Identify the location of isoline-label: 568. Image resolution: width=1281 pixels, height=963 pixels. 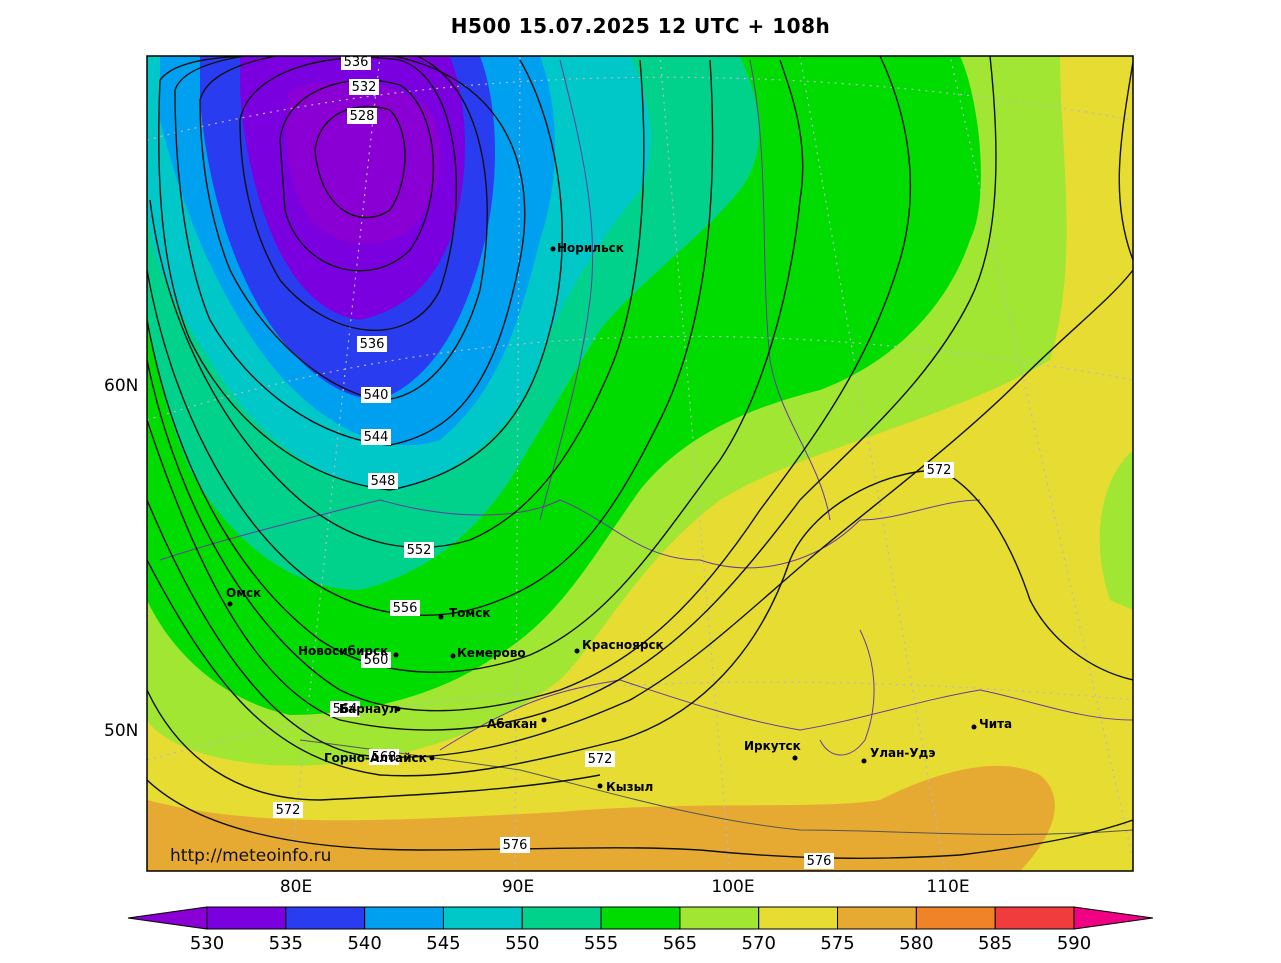
(384, 757).